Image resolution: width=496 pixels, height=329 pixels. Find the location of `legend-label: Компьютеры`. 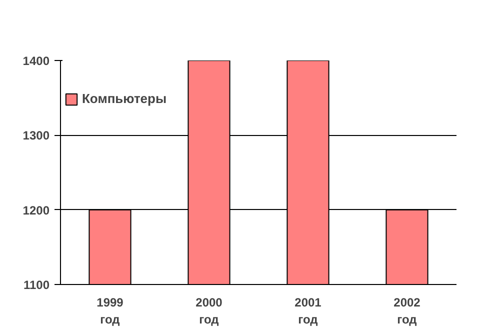

legend-label: Компьютеры is located at coordinates (124, 98).